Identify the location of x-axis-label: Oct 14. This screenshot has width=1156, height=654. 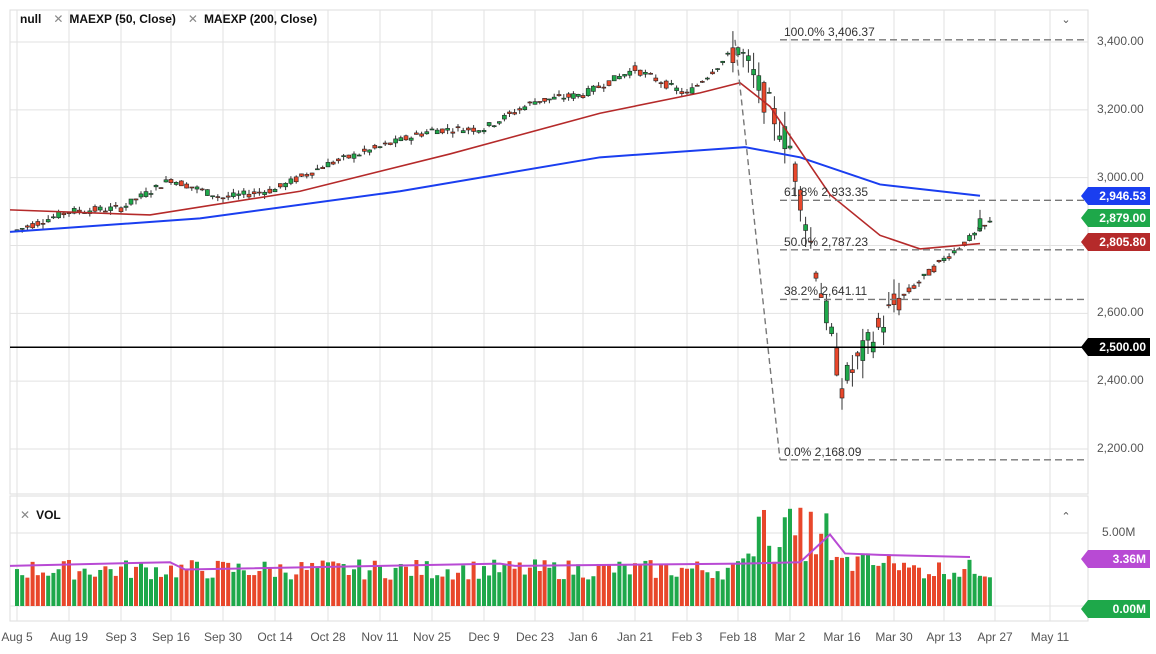
(275, 637).